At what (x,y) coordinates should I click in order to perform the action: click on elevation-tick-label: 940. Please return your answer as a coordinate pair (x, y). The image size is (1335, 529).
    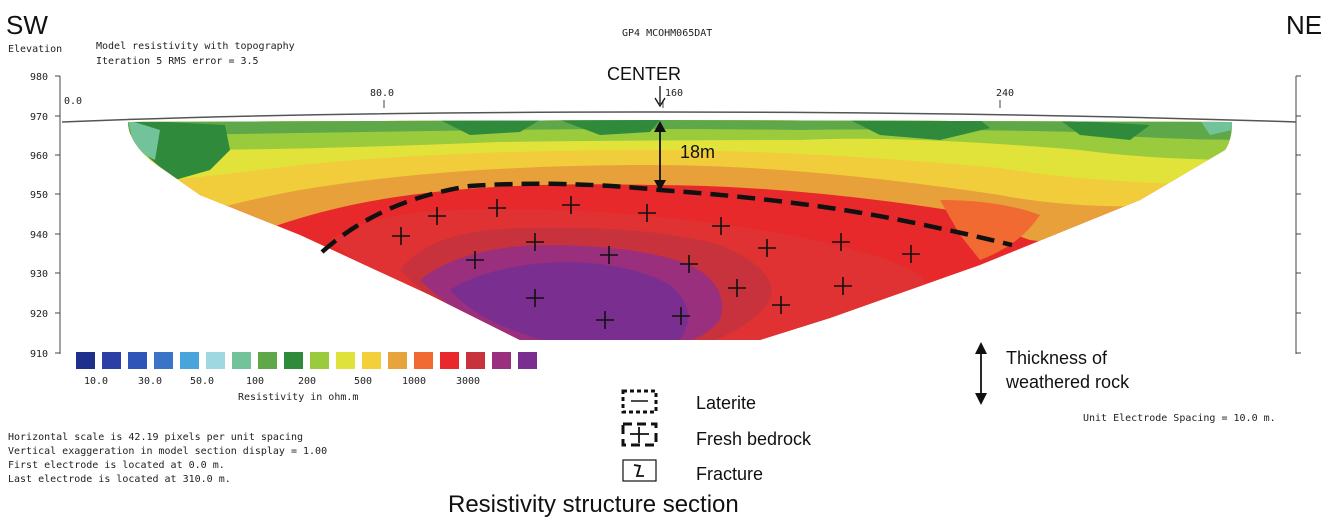
    Looking at the image, I should click on (39, 235).